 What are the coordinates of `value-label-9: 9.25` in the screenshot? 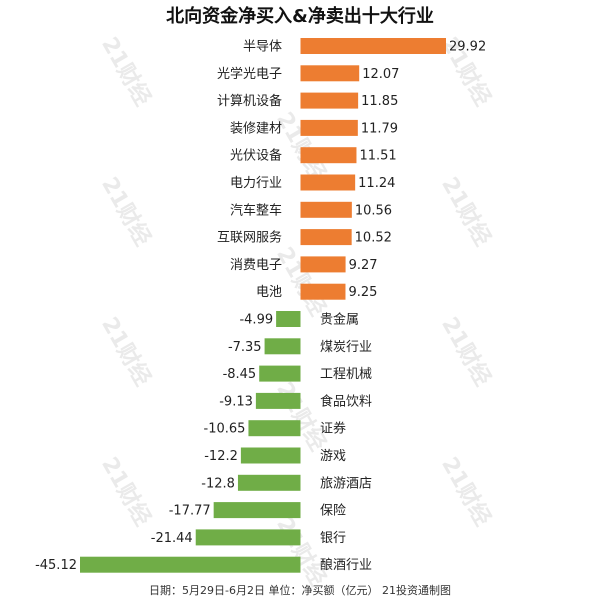 It's located at (362, 292).